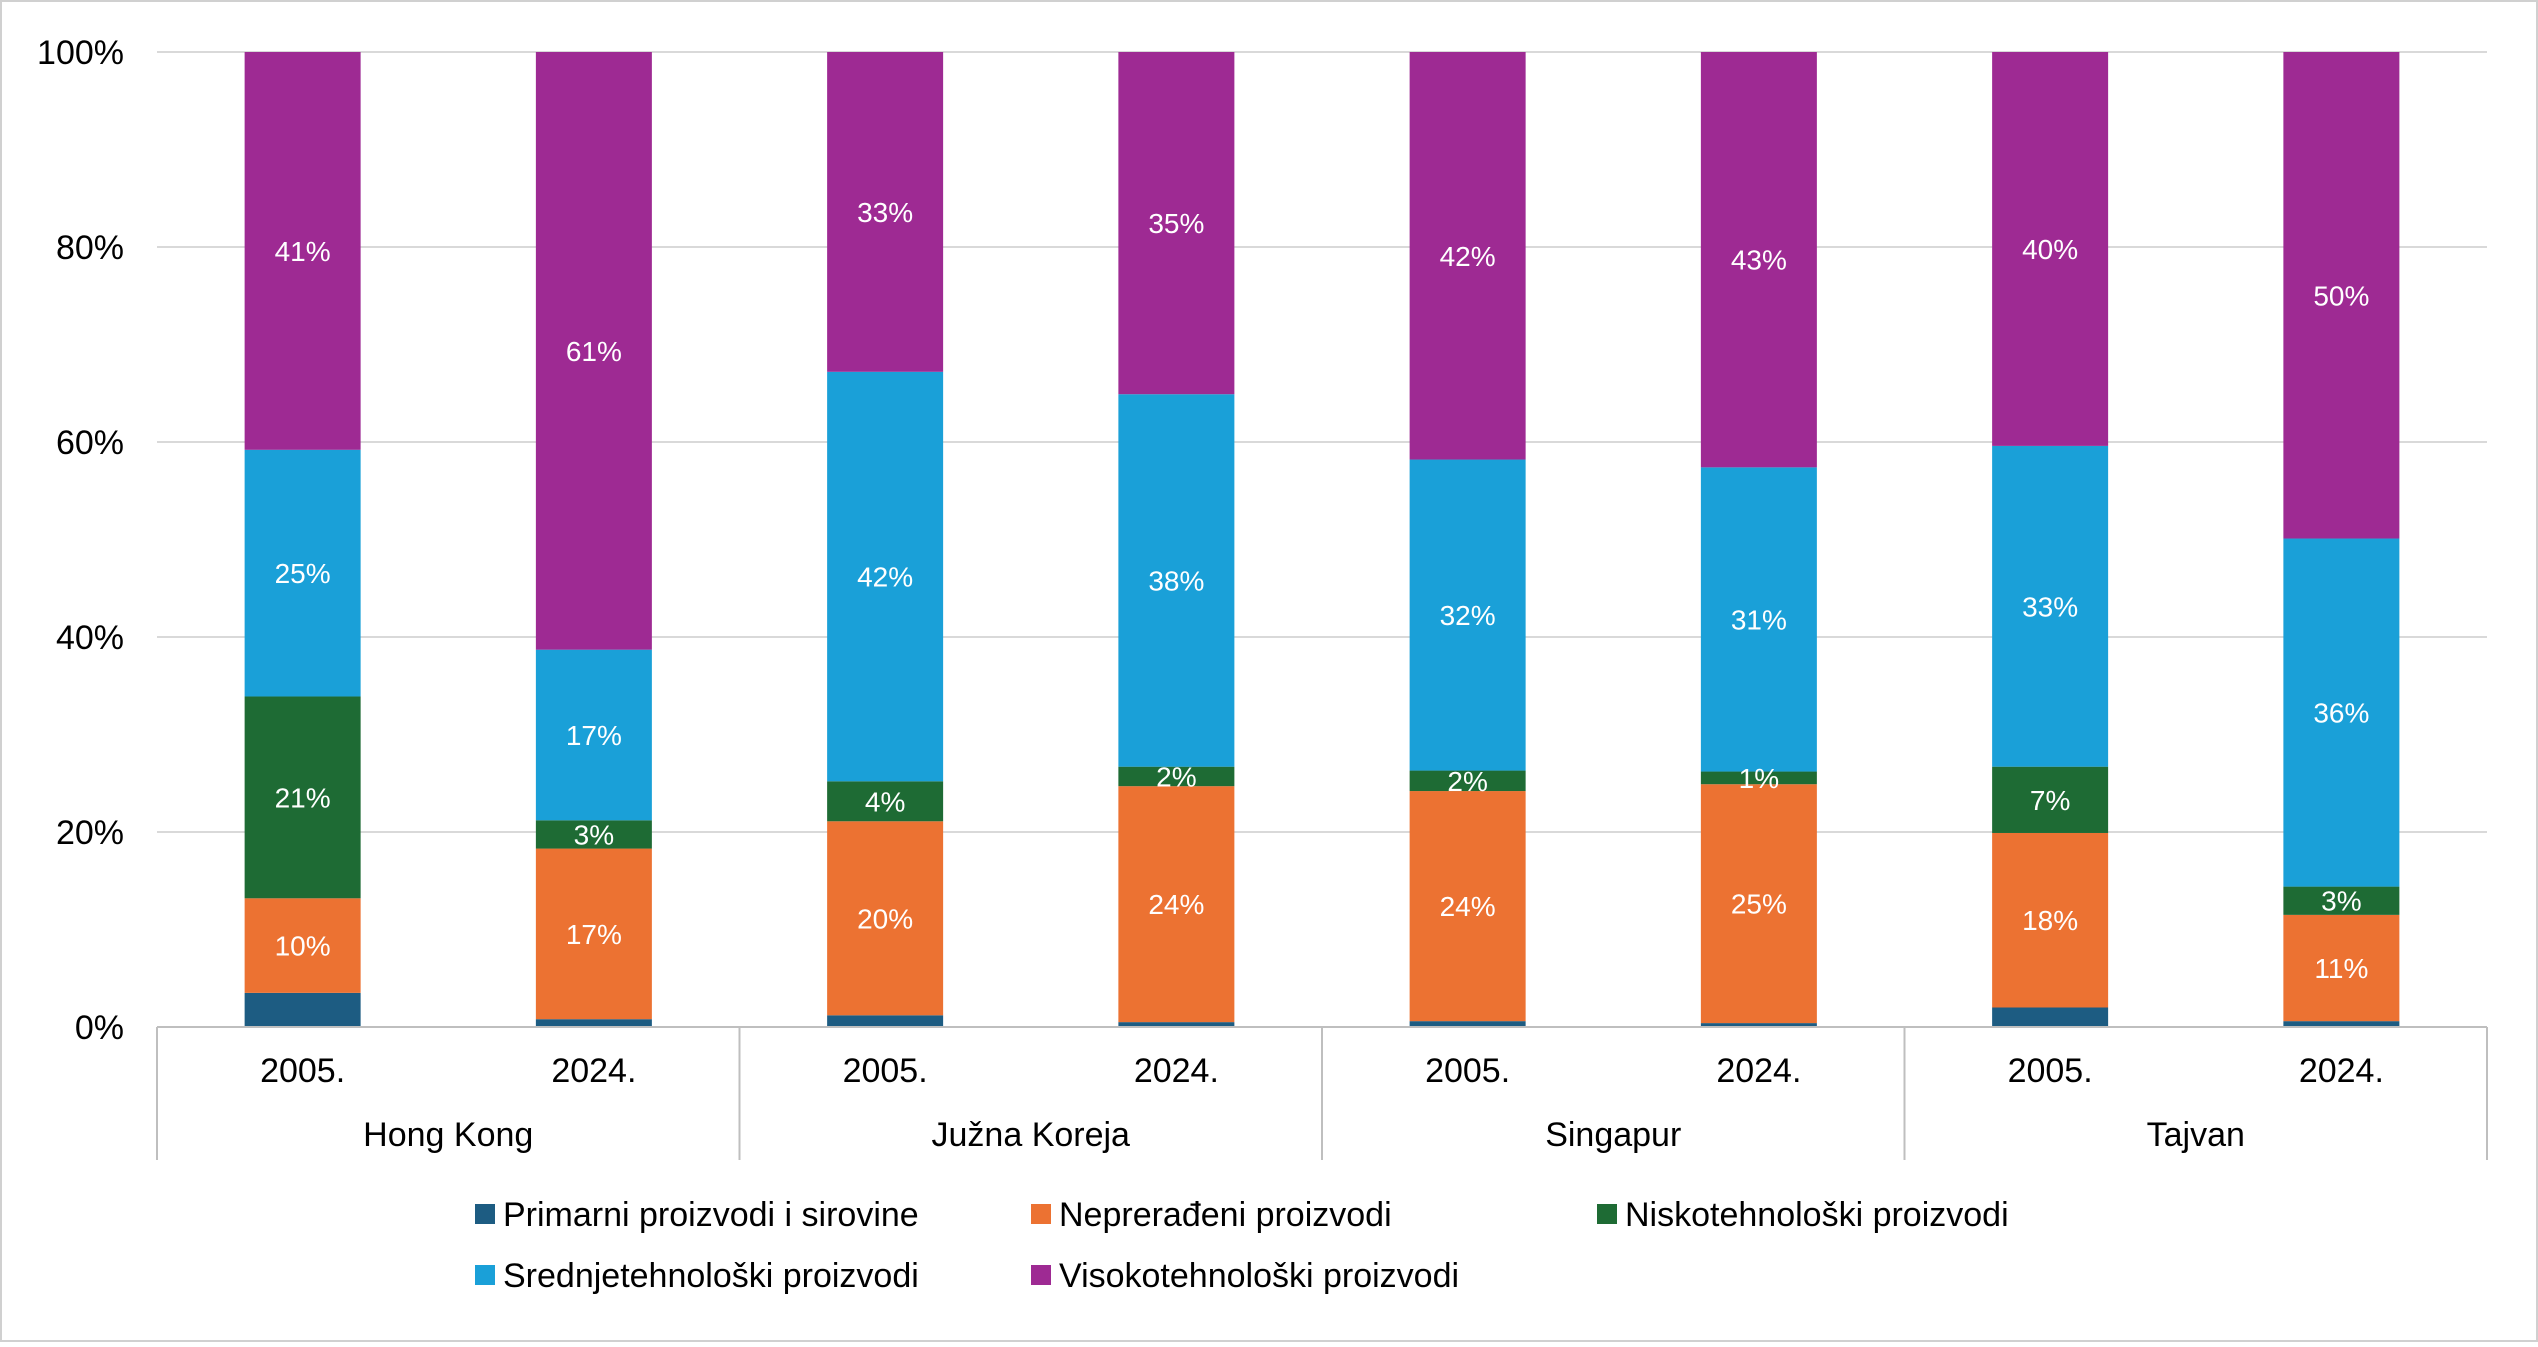 The width and height of the screenshot is (2538, 1347). I want to click on legend-item: Srednjetehnološki proizvodi, so click(697, 1276).